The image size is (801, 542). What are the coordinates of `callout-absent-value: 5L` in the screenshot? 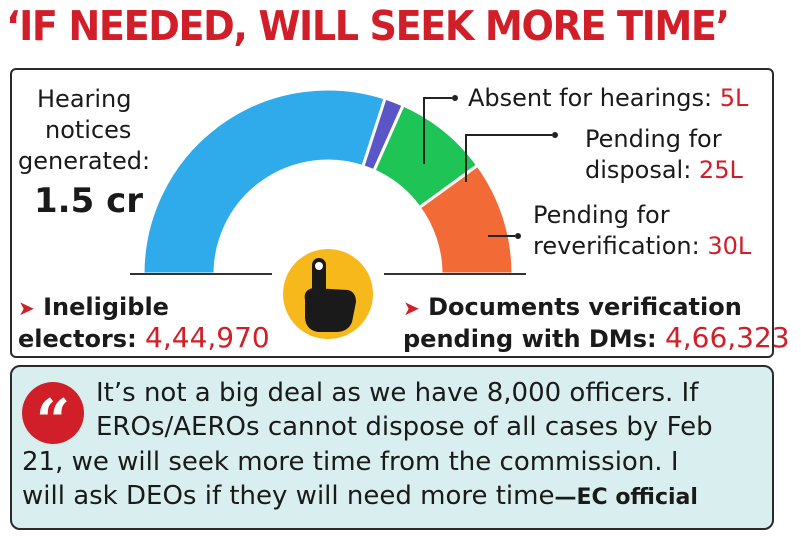 It's located at (734, 98).